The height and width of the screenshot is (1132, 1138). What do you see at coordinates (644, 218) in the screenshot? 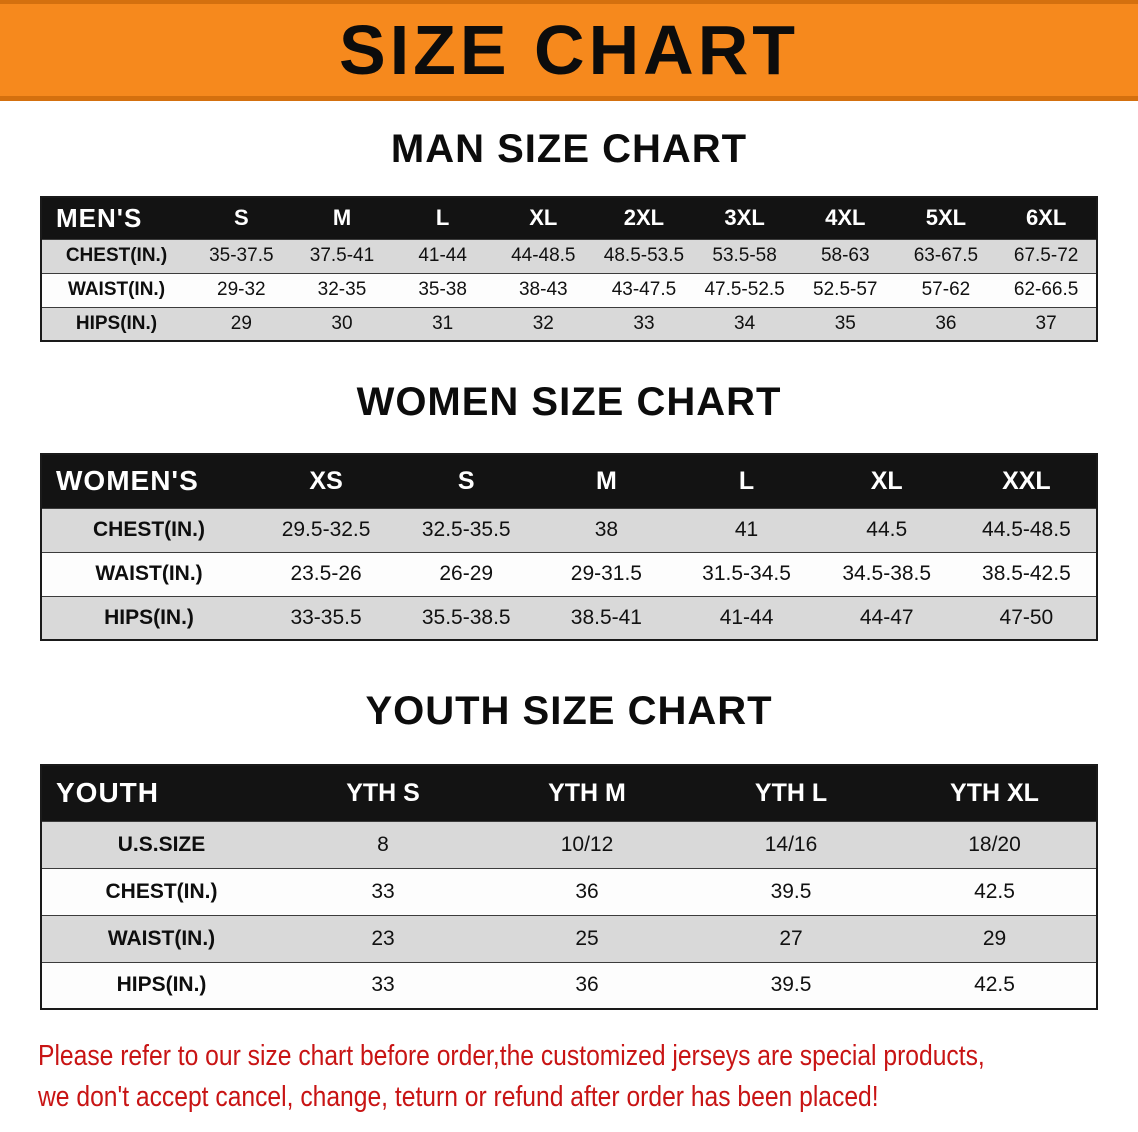
I see `size-column-header: 2XL` at bounding box center [644, 218].